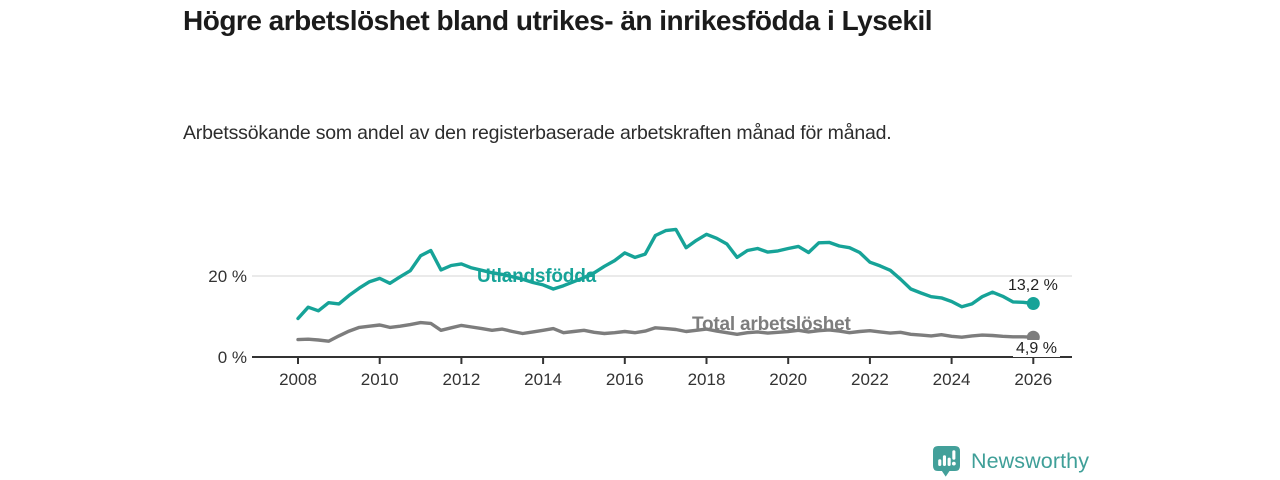  Describe the element at coordinates (870, 379) in the screenshot. I see `x-tick-label: 2022` at that location.